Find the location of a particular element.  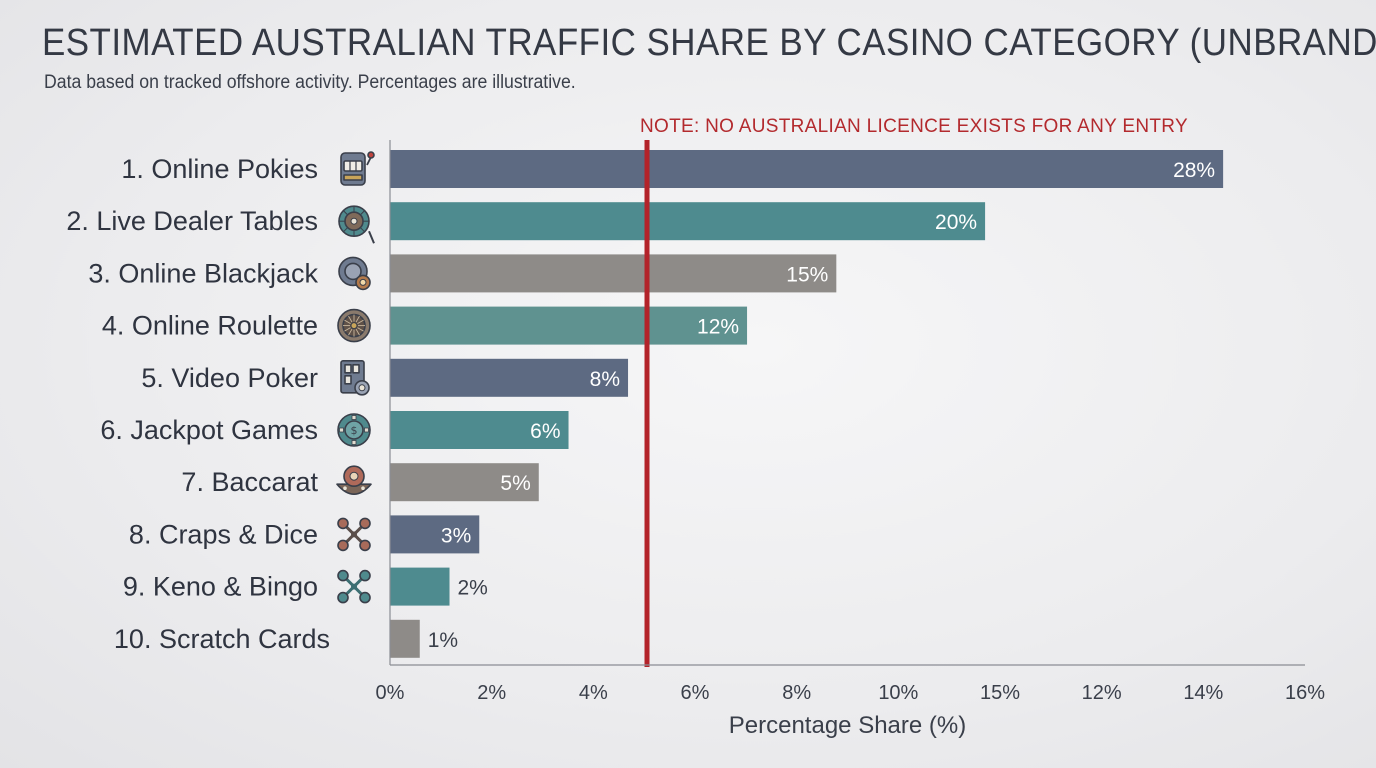

value-label: 28% is located at coordinates (1194, 170).